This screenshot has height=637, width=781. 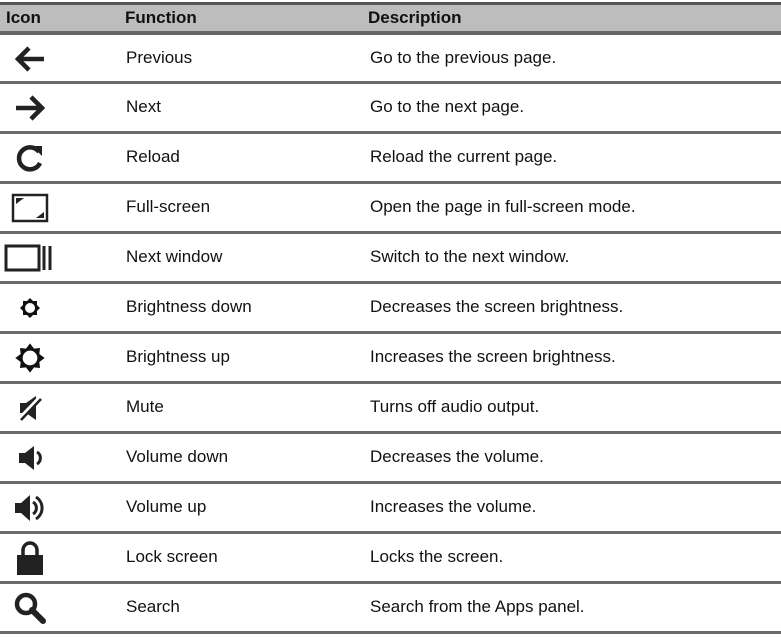 What do you see at coordinates (30, 507) in the screenshot?
I see `volume-up-icon` at bounding box center [30, 507].